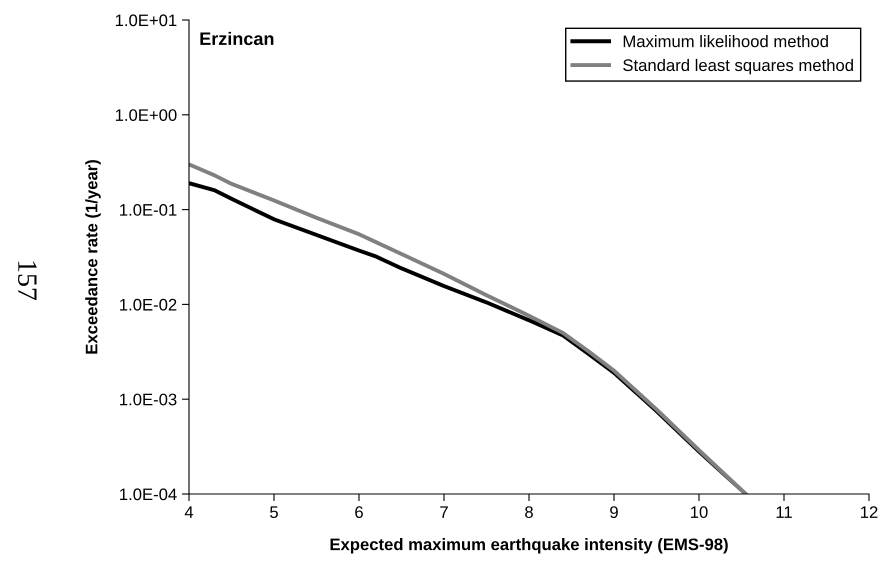  What do you see at coordinates (738, 66) in the screenshot?
I see `legend-label: Standard least squares method` at bounding box center [738, 66].